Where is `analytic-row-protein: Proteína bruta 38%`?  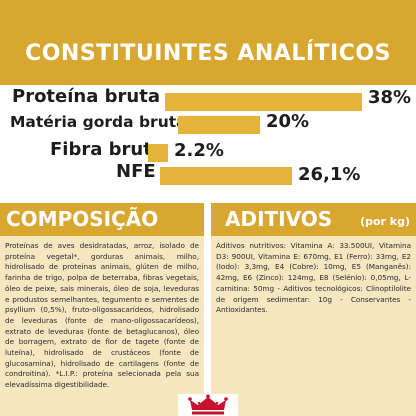 analytic-row-protein: Proteína bruta 38% is located at coordinates (212, 103).